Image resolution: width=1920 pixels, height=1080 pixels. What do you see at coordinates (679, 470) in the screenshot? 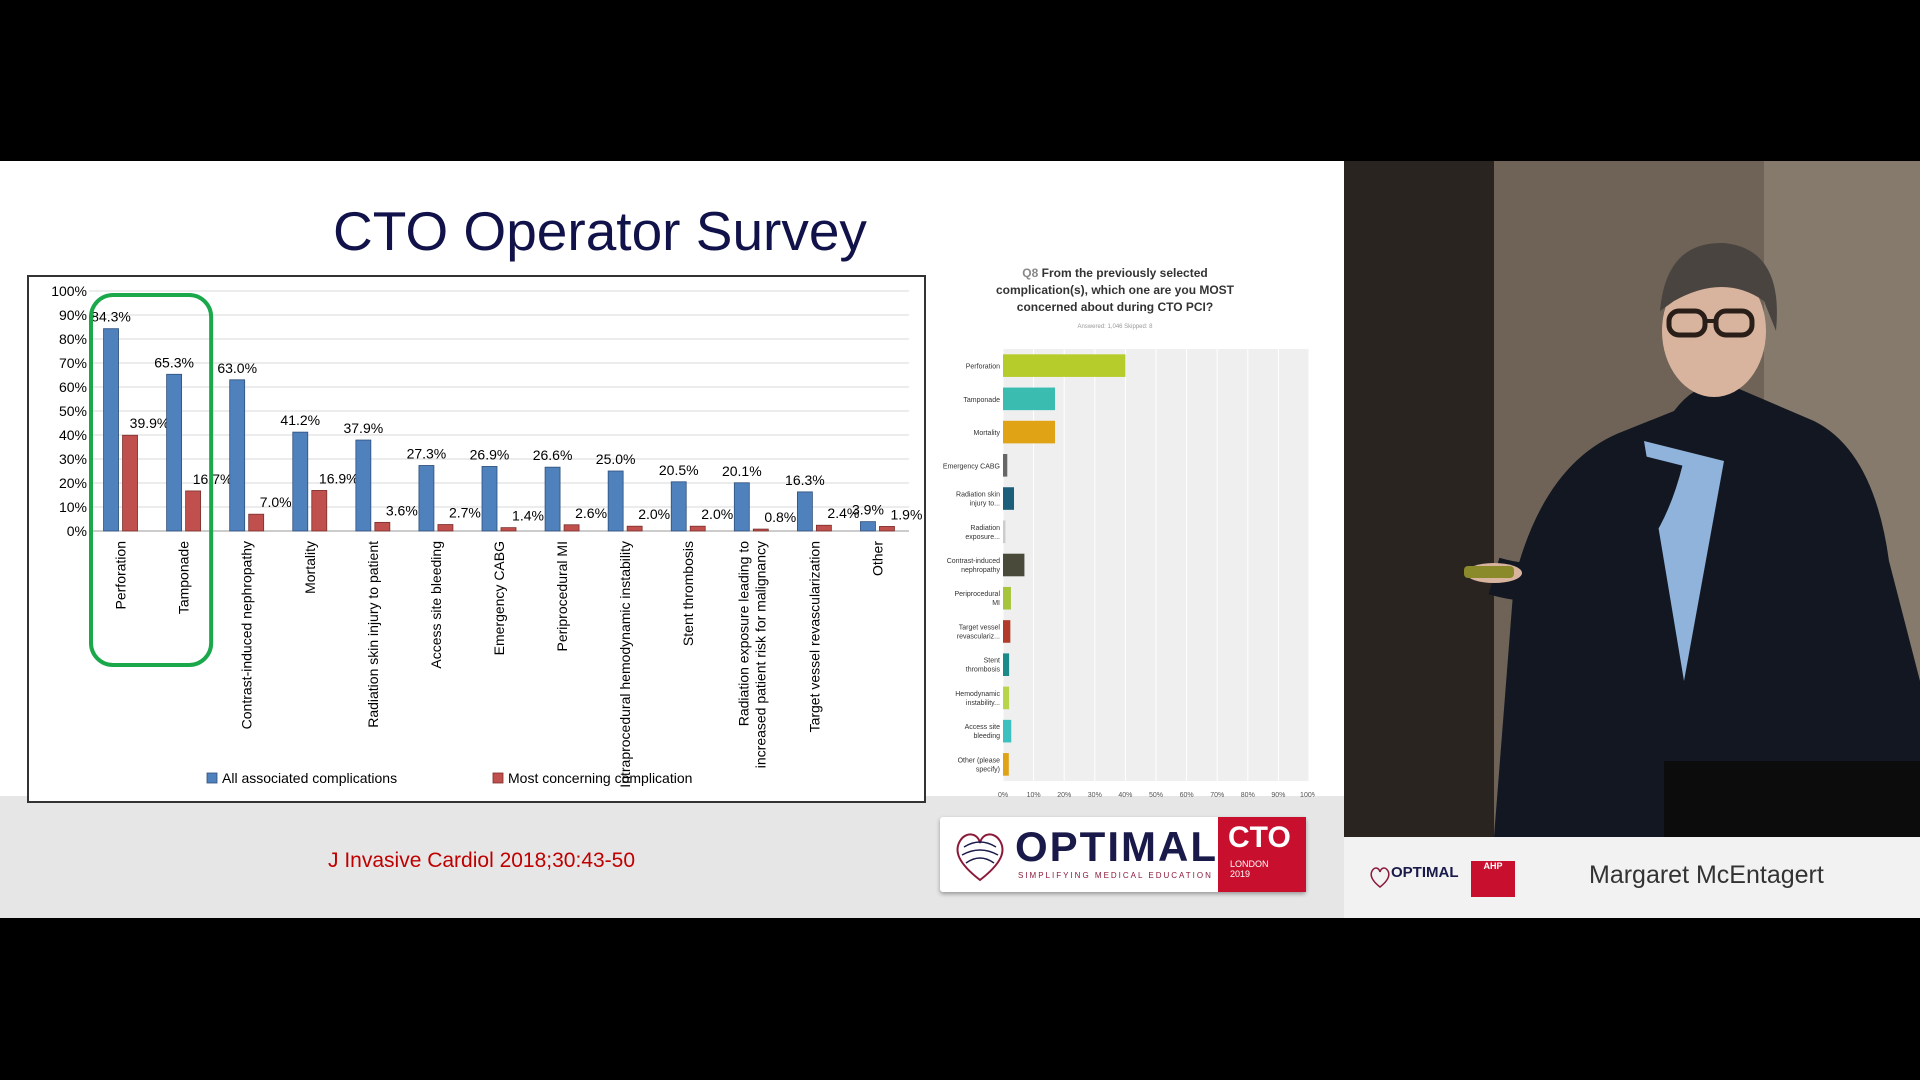
I see `data-label-all: 20.5%` at bounding box center [679, 470].